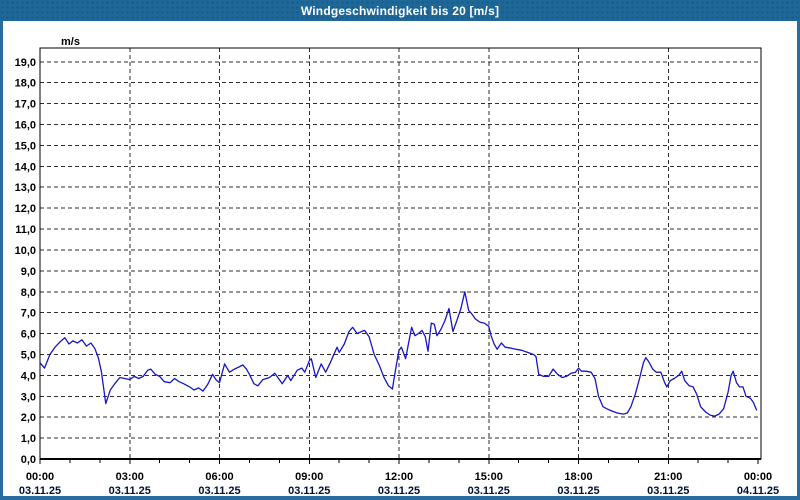 The width and height of the screenshot is (800, 500). Describe the element at coordinates (25, 84) in the screenshot. I see `y-tick-label: 18,0` at that location.